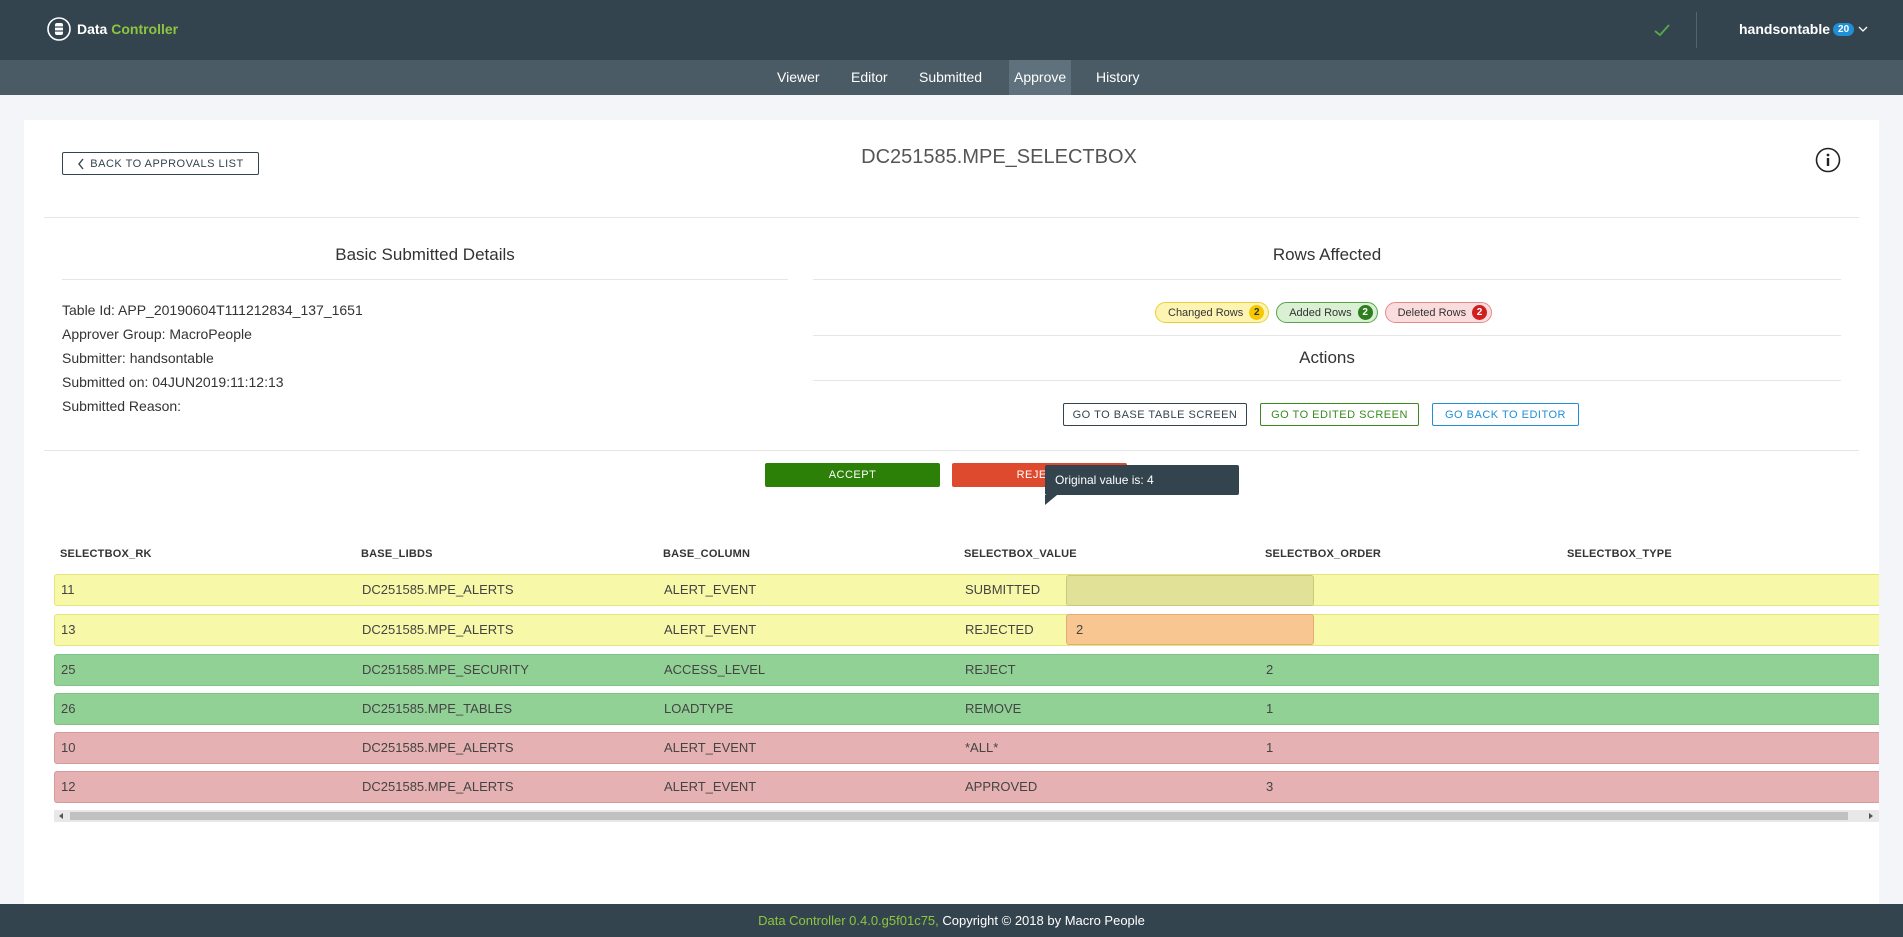 The height and width of the screenshot is (937, 1903). Describe the element at coordinates (106, 554) in the screenshot. I see `column-header: SELECTBOX_RK` at that location.